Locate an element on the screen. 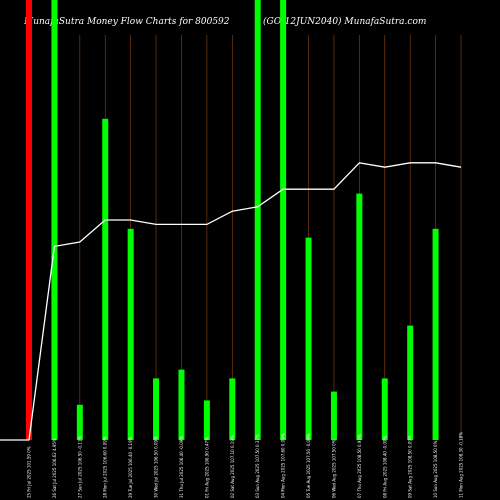 This screenshot has height=500, width=500. x-tick-label: 28 Mon Jul 2025 106.60 0.09% is located at coordinates (105, 467).